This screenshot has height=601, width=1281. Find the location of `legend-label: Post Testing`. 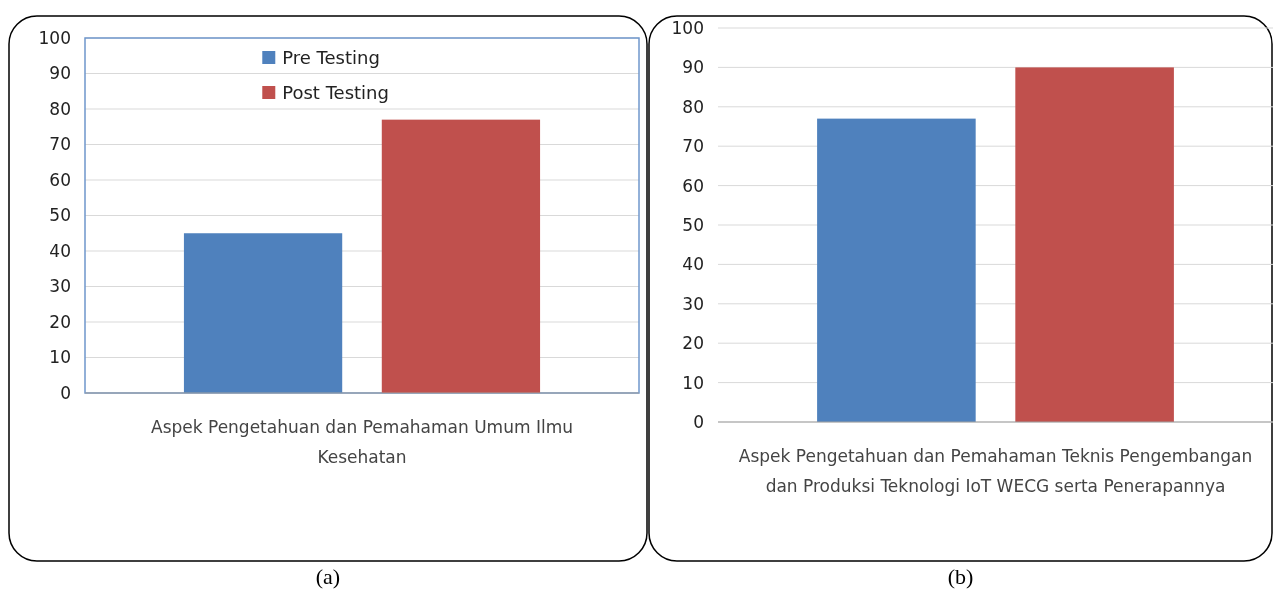

legend-label: Post Testing is located at coordinates (335, 93).